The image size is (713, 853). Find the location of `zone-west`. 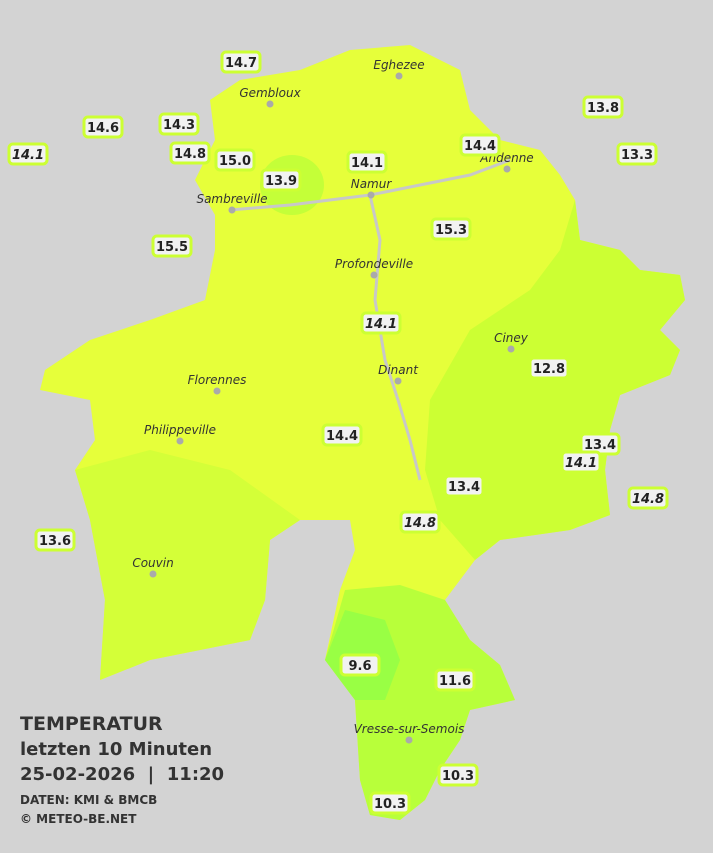

zone-west is located at coordinates (187, 565).